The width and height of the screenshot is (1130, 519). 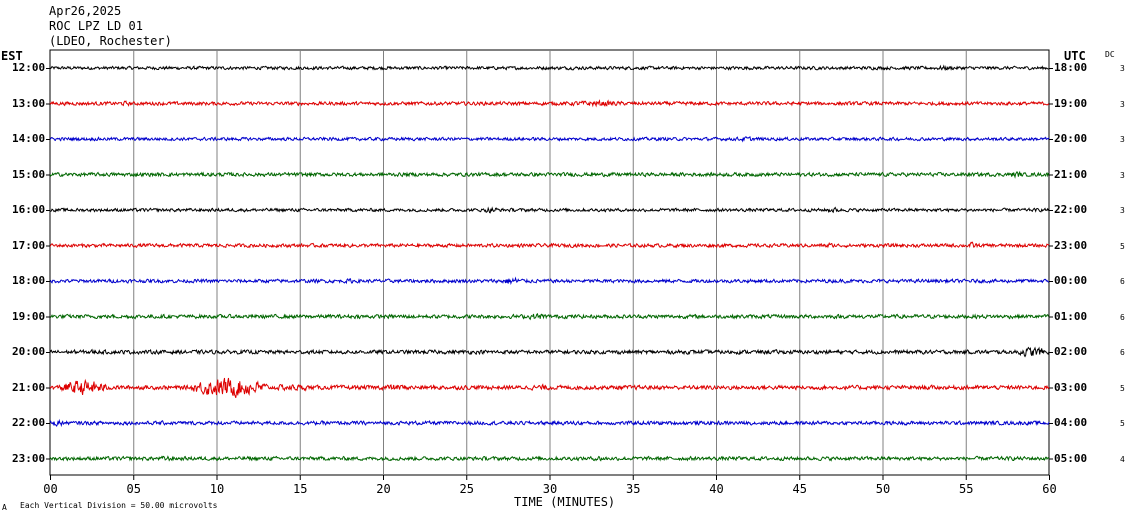 I want to click on dc-header-label: DC, so click(x=1110, y=54).